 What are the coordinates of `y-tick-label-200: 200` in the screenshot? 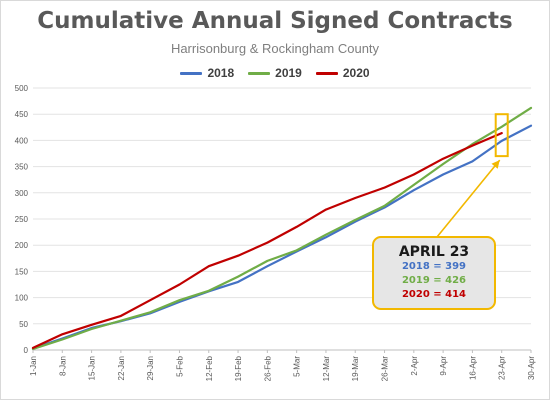 It's located at (22, 245).